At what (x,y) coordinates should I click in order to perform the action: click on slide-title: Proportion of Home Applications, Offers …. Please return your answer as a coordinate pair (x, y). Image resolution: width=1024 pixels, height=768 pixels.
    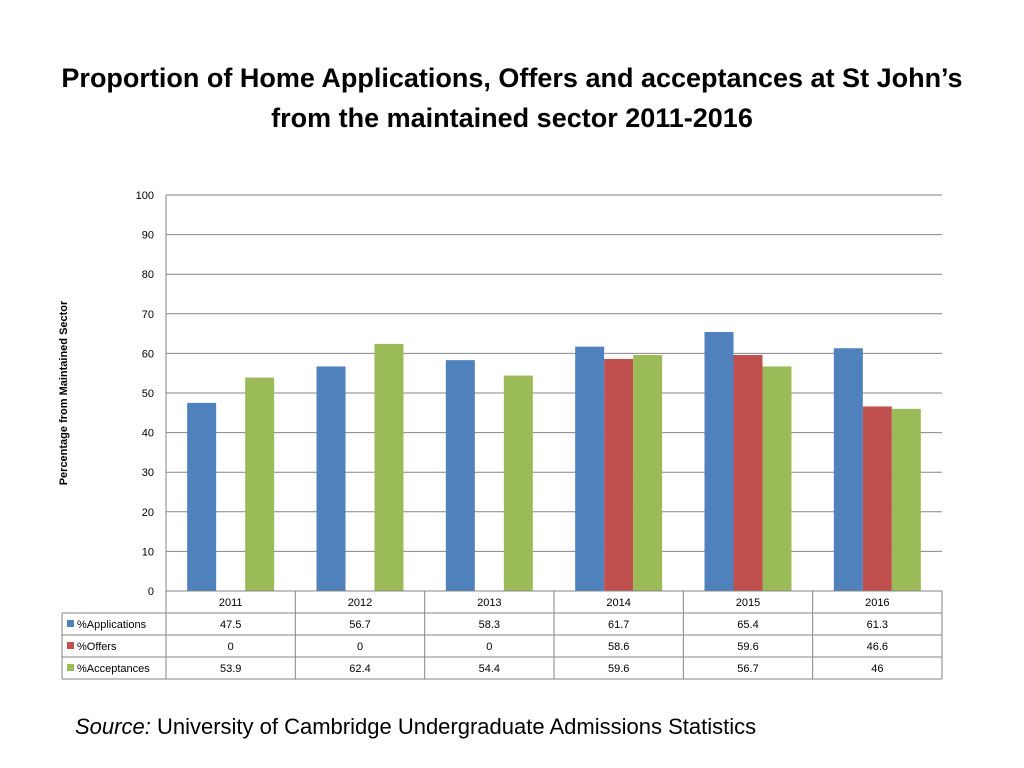
    Looking at the image, I should click on (512, 98).